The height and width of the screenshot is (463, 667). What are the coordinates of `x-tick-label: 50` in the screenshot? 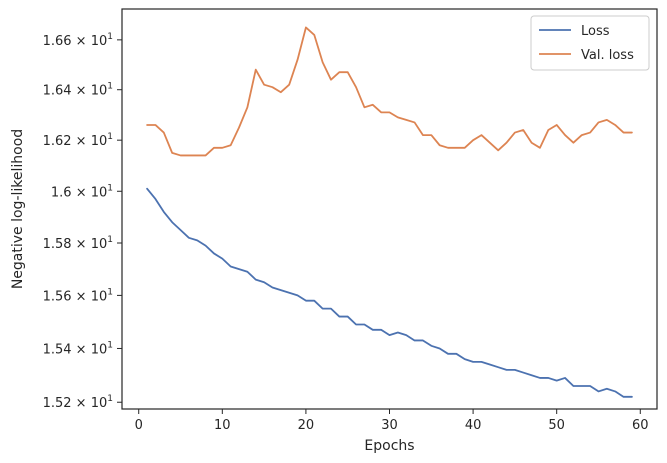 It's located at (556, 425).